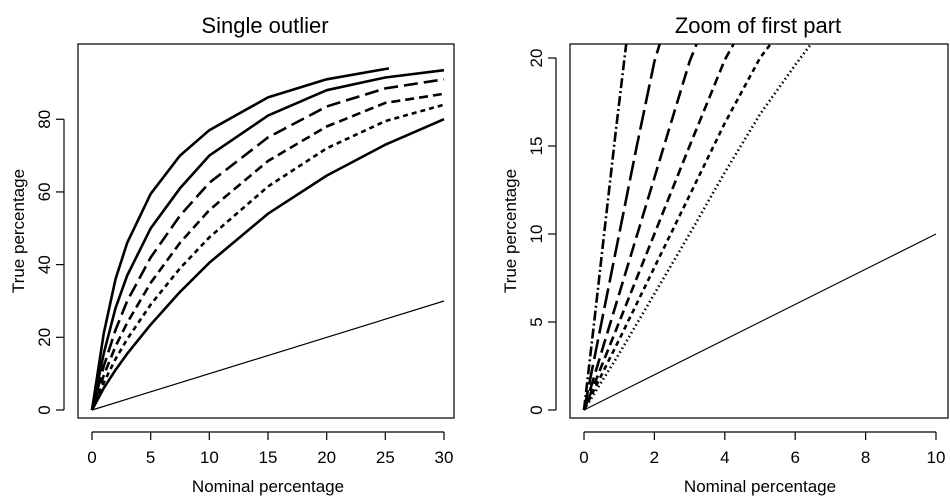 Image resolution: width=950 pixels, height=498 pixels. I want to click on panel-title: Single outlier, so click(264, 25).